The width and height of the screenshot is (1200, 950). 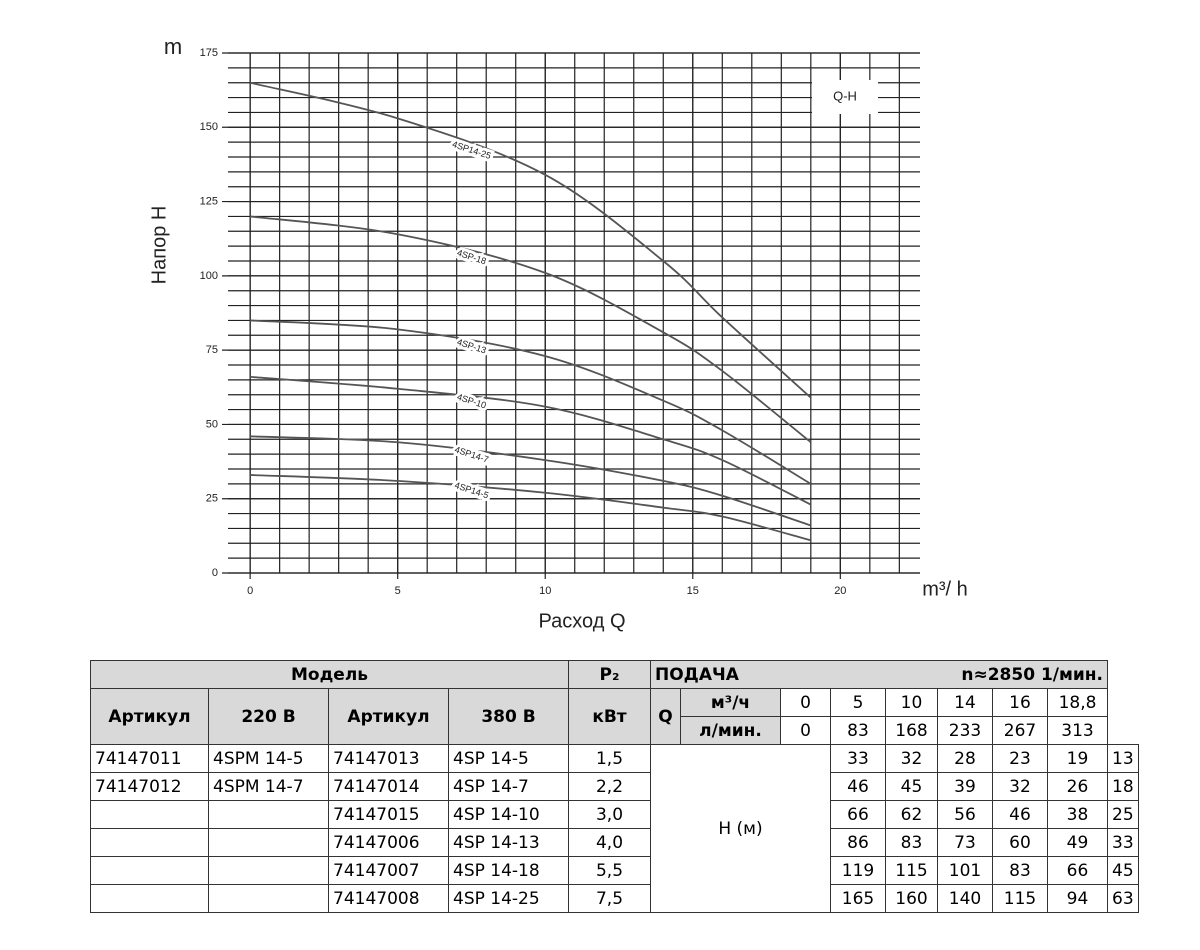 I want to click on table-cell: 28, so click(x=965, y=758).